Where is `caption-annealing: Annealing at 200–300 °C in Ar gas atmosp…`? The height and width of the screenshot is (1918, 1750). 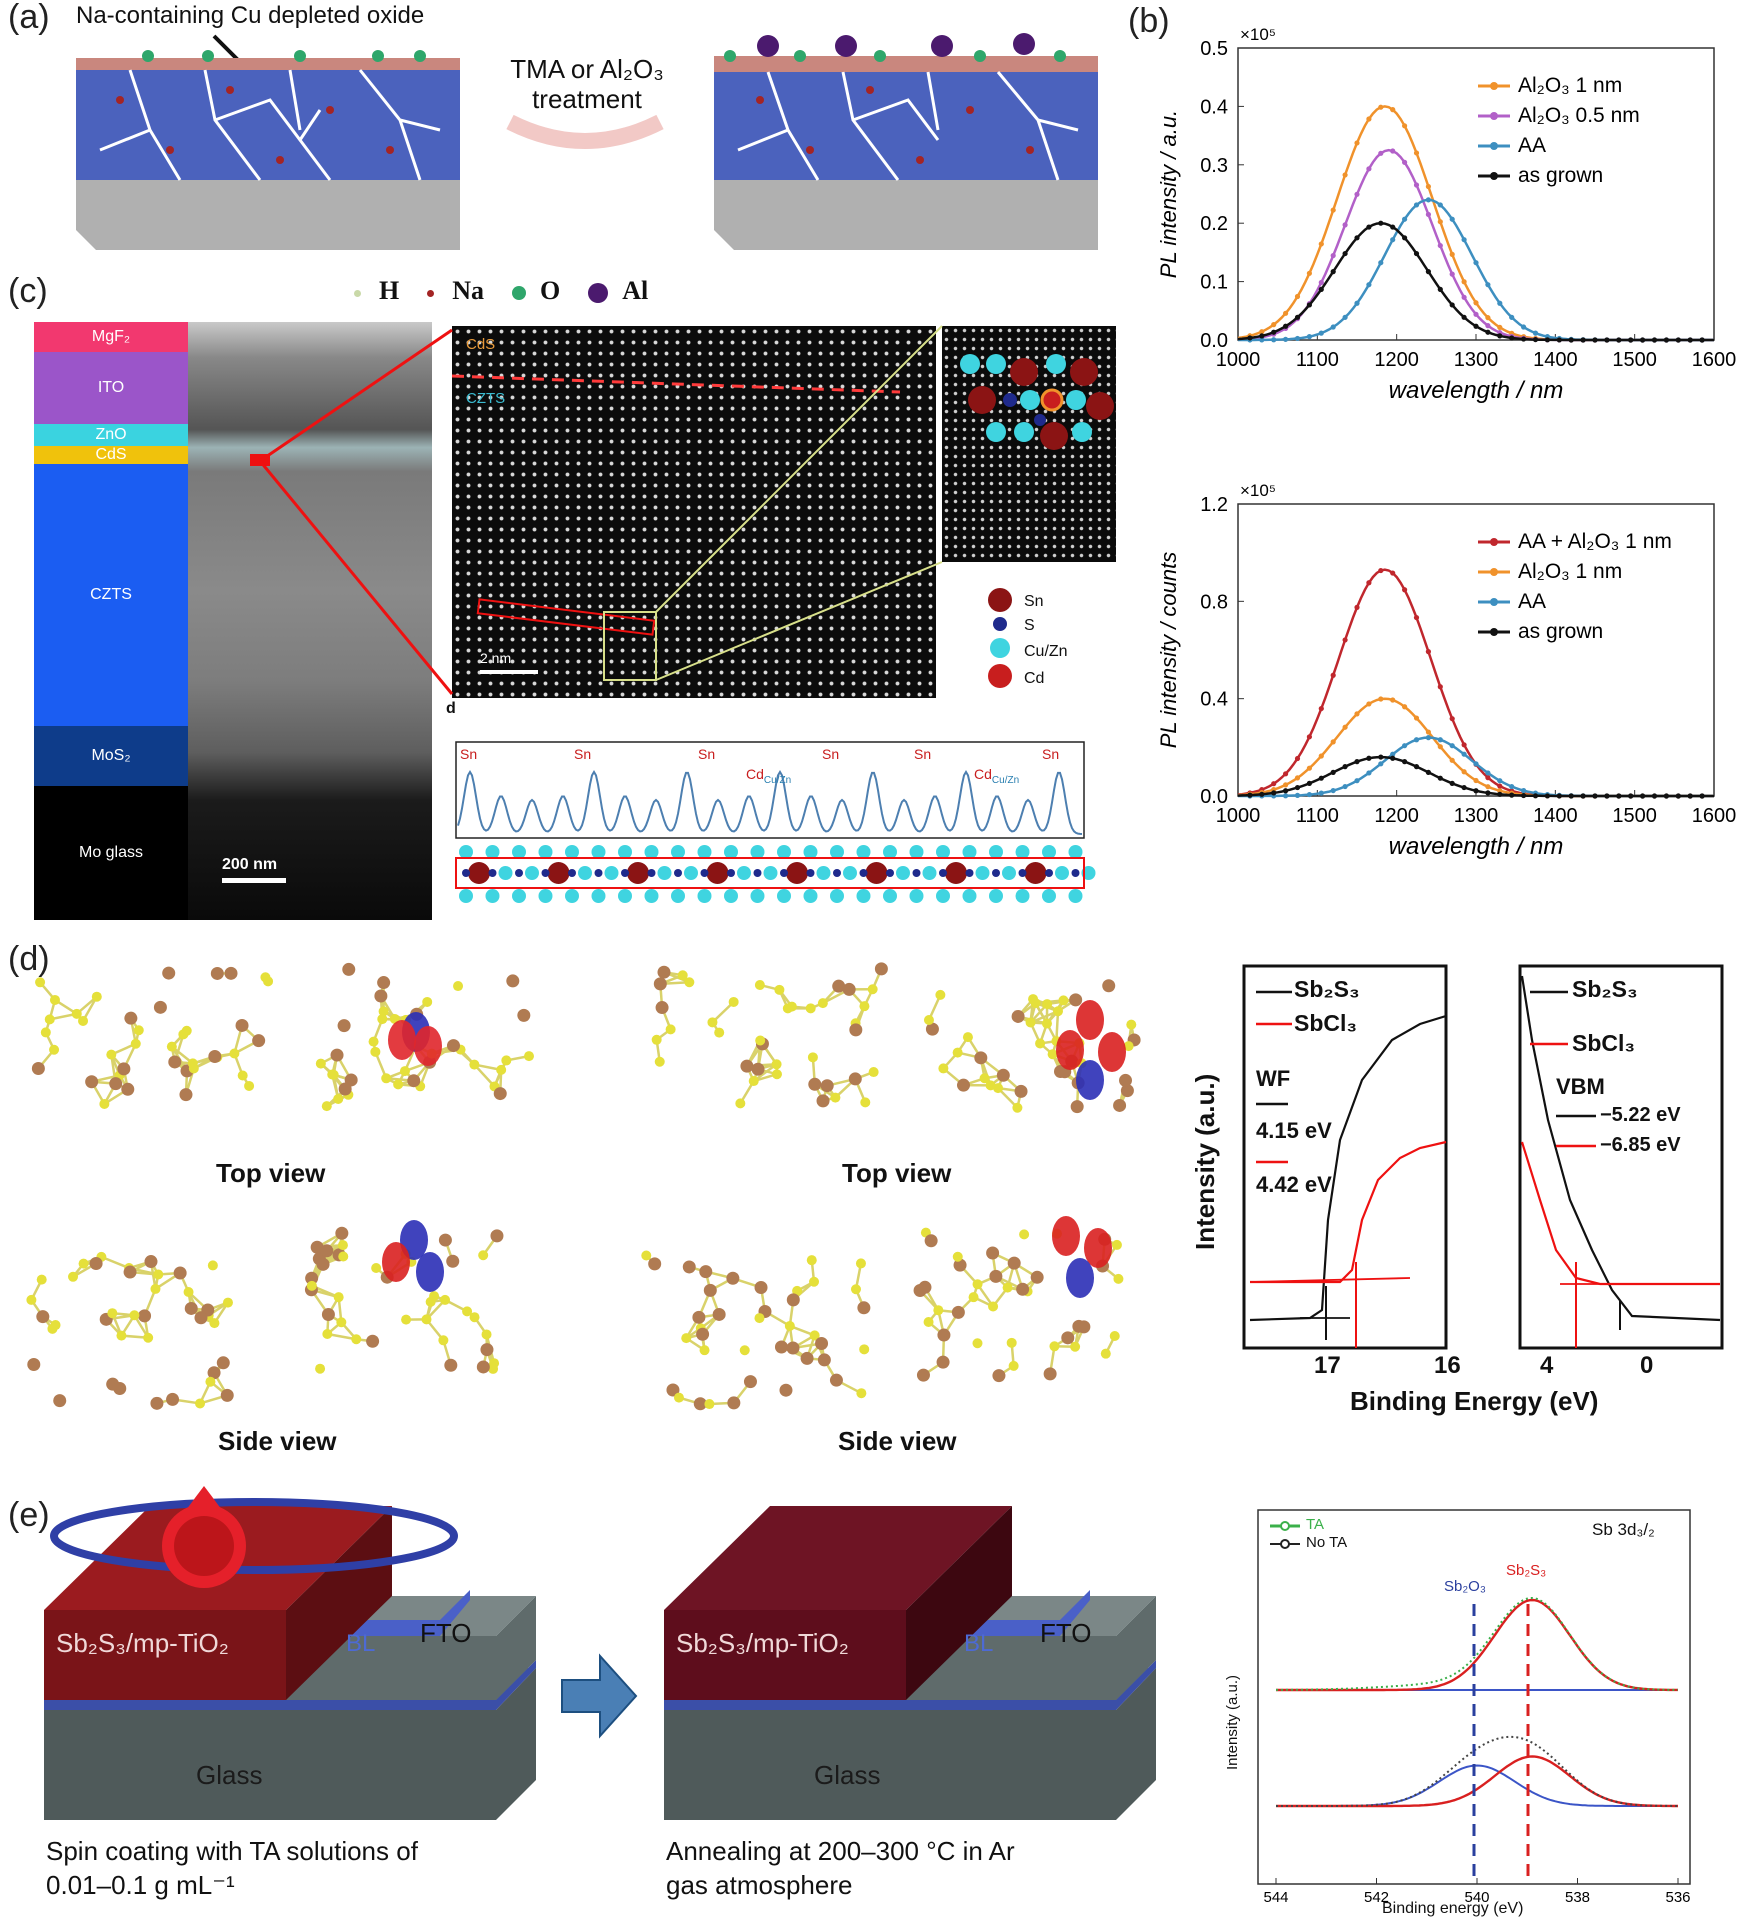 caption-annealing: Annealing at 200–300 °C in Ar gas atmosp… is located at coordinates (840, 1868).